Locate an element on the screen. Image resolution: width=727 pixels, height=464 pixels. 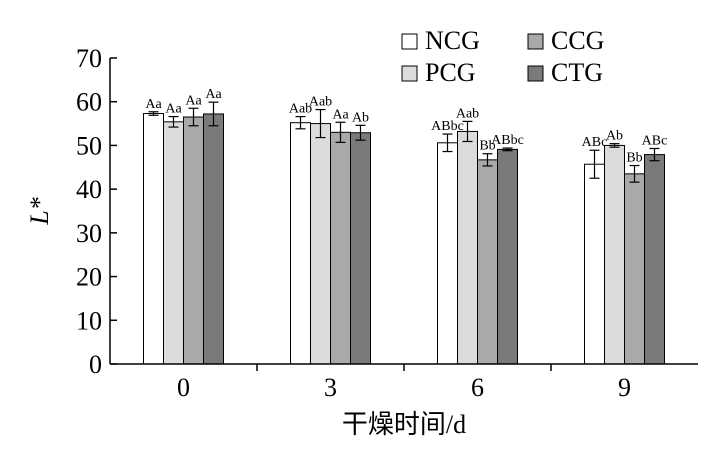
x-tick-label: 3 is located at coordinates (330, 387).